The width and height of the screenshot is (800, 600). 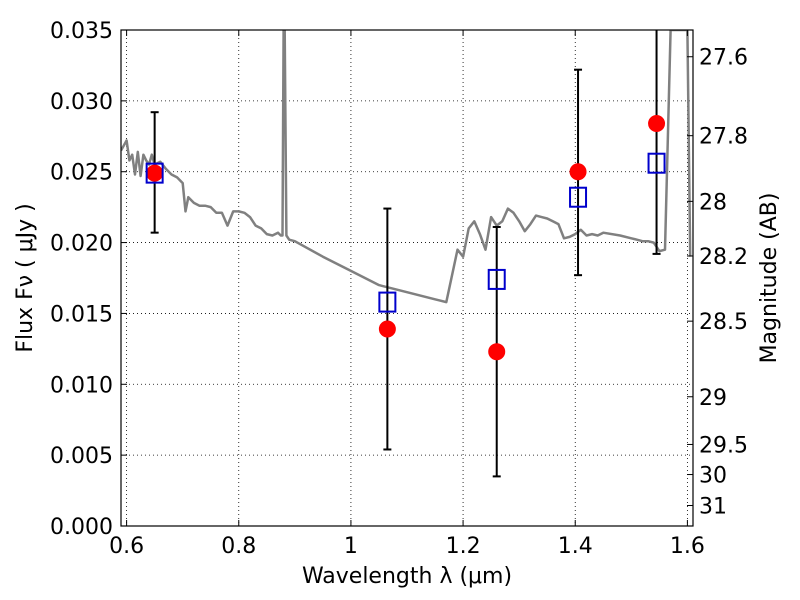 I want to click on y2-tick-label: 28.5, so click(x=723, y=322).